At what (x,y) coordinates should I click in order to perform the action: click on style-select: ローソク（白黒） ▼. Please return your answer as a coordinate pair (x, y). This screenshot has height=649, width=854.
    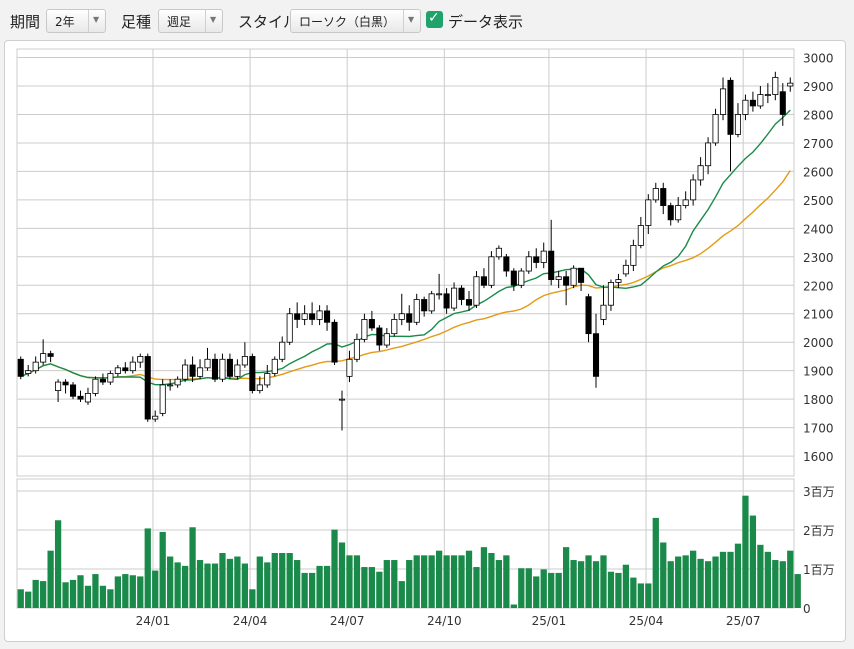
    Looking at the image, I should click on (355, 21).